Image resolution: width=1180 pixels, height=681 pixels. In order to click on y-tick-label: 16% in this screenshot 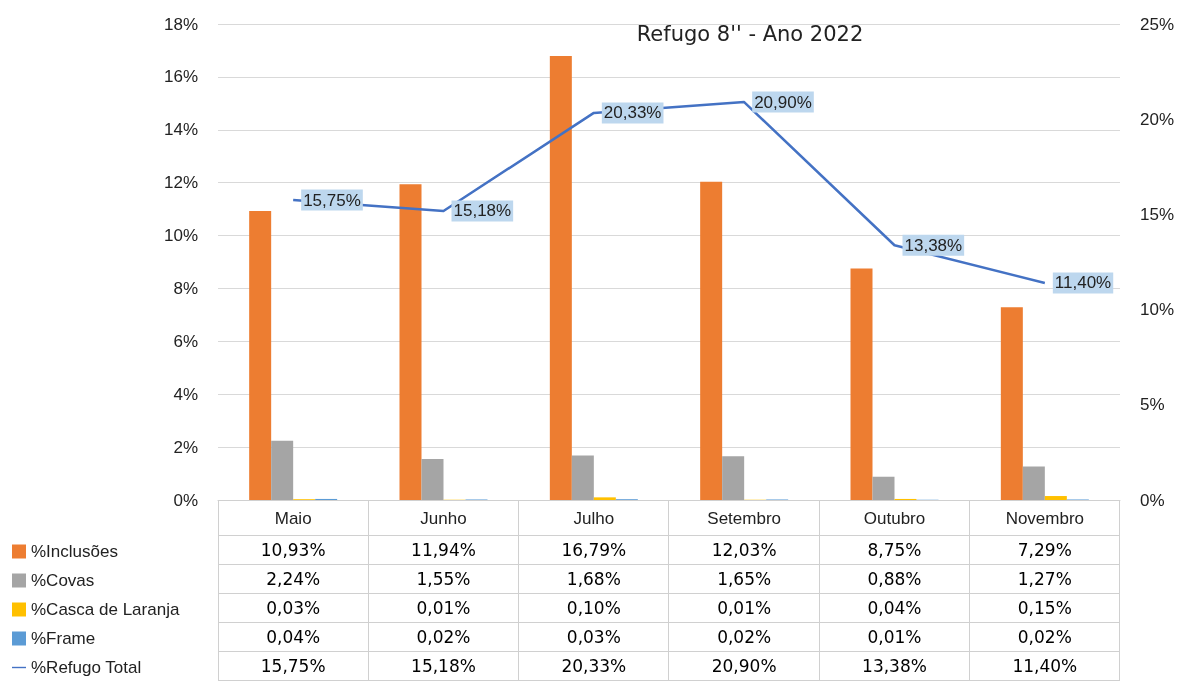, I will do `click(180, 77)`.